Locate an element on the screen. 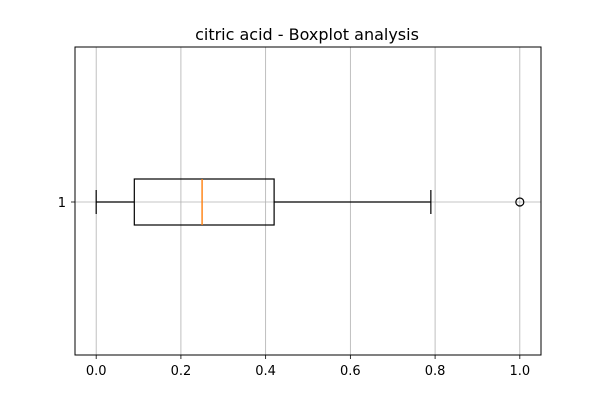 This screenshot has width=600, height=400. iqr-box is located at coordinates (204, 202).